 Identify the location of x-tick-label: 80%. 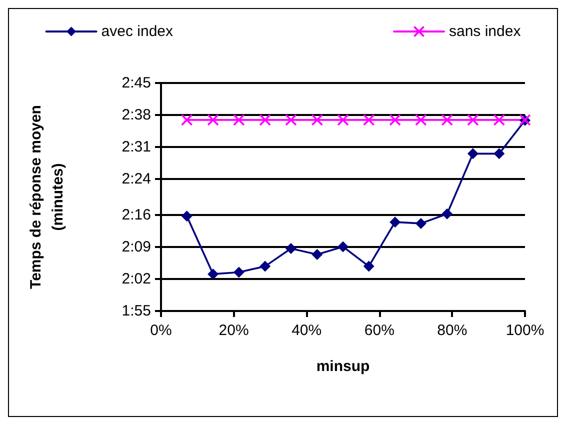
(452, 330).